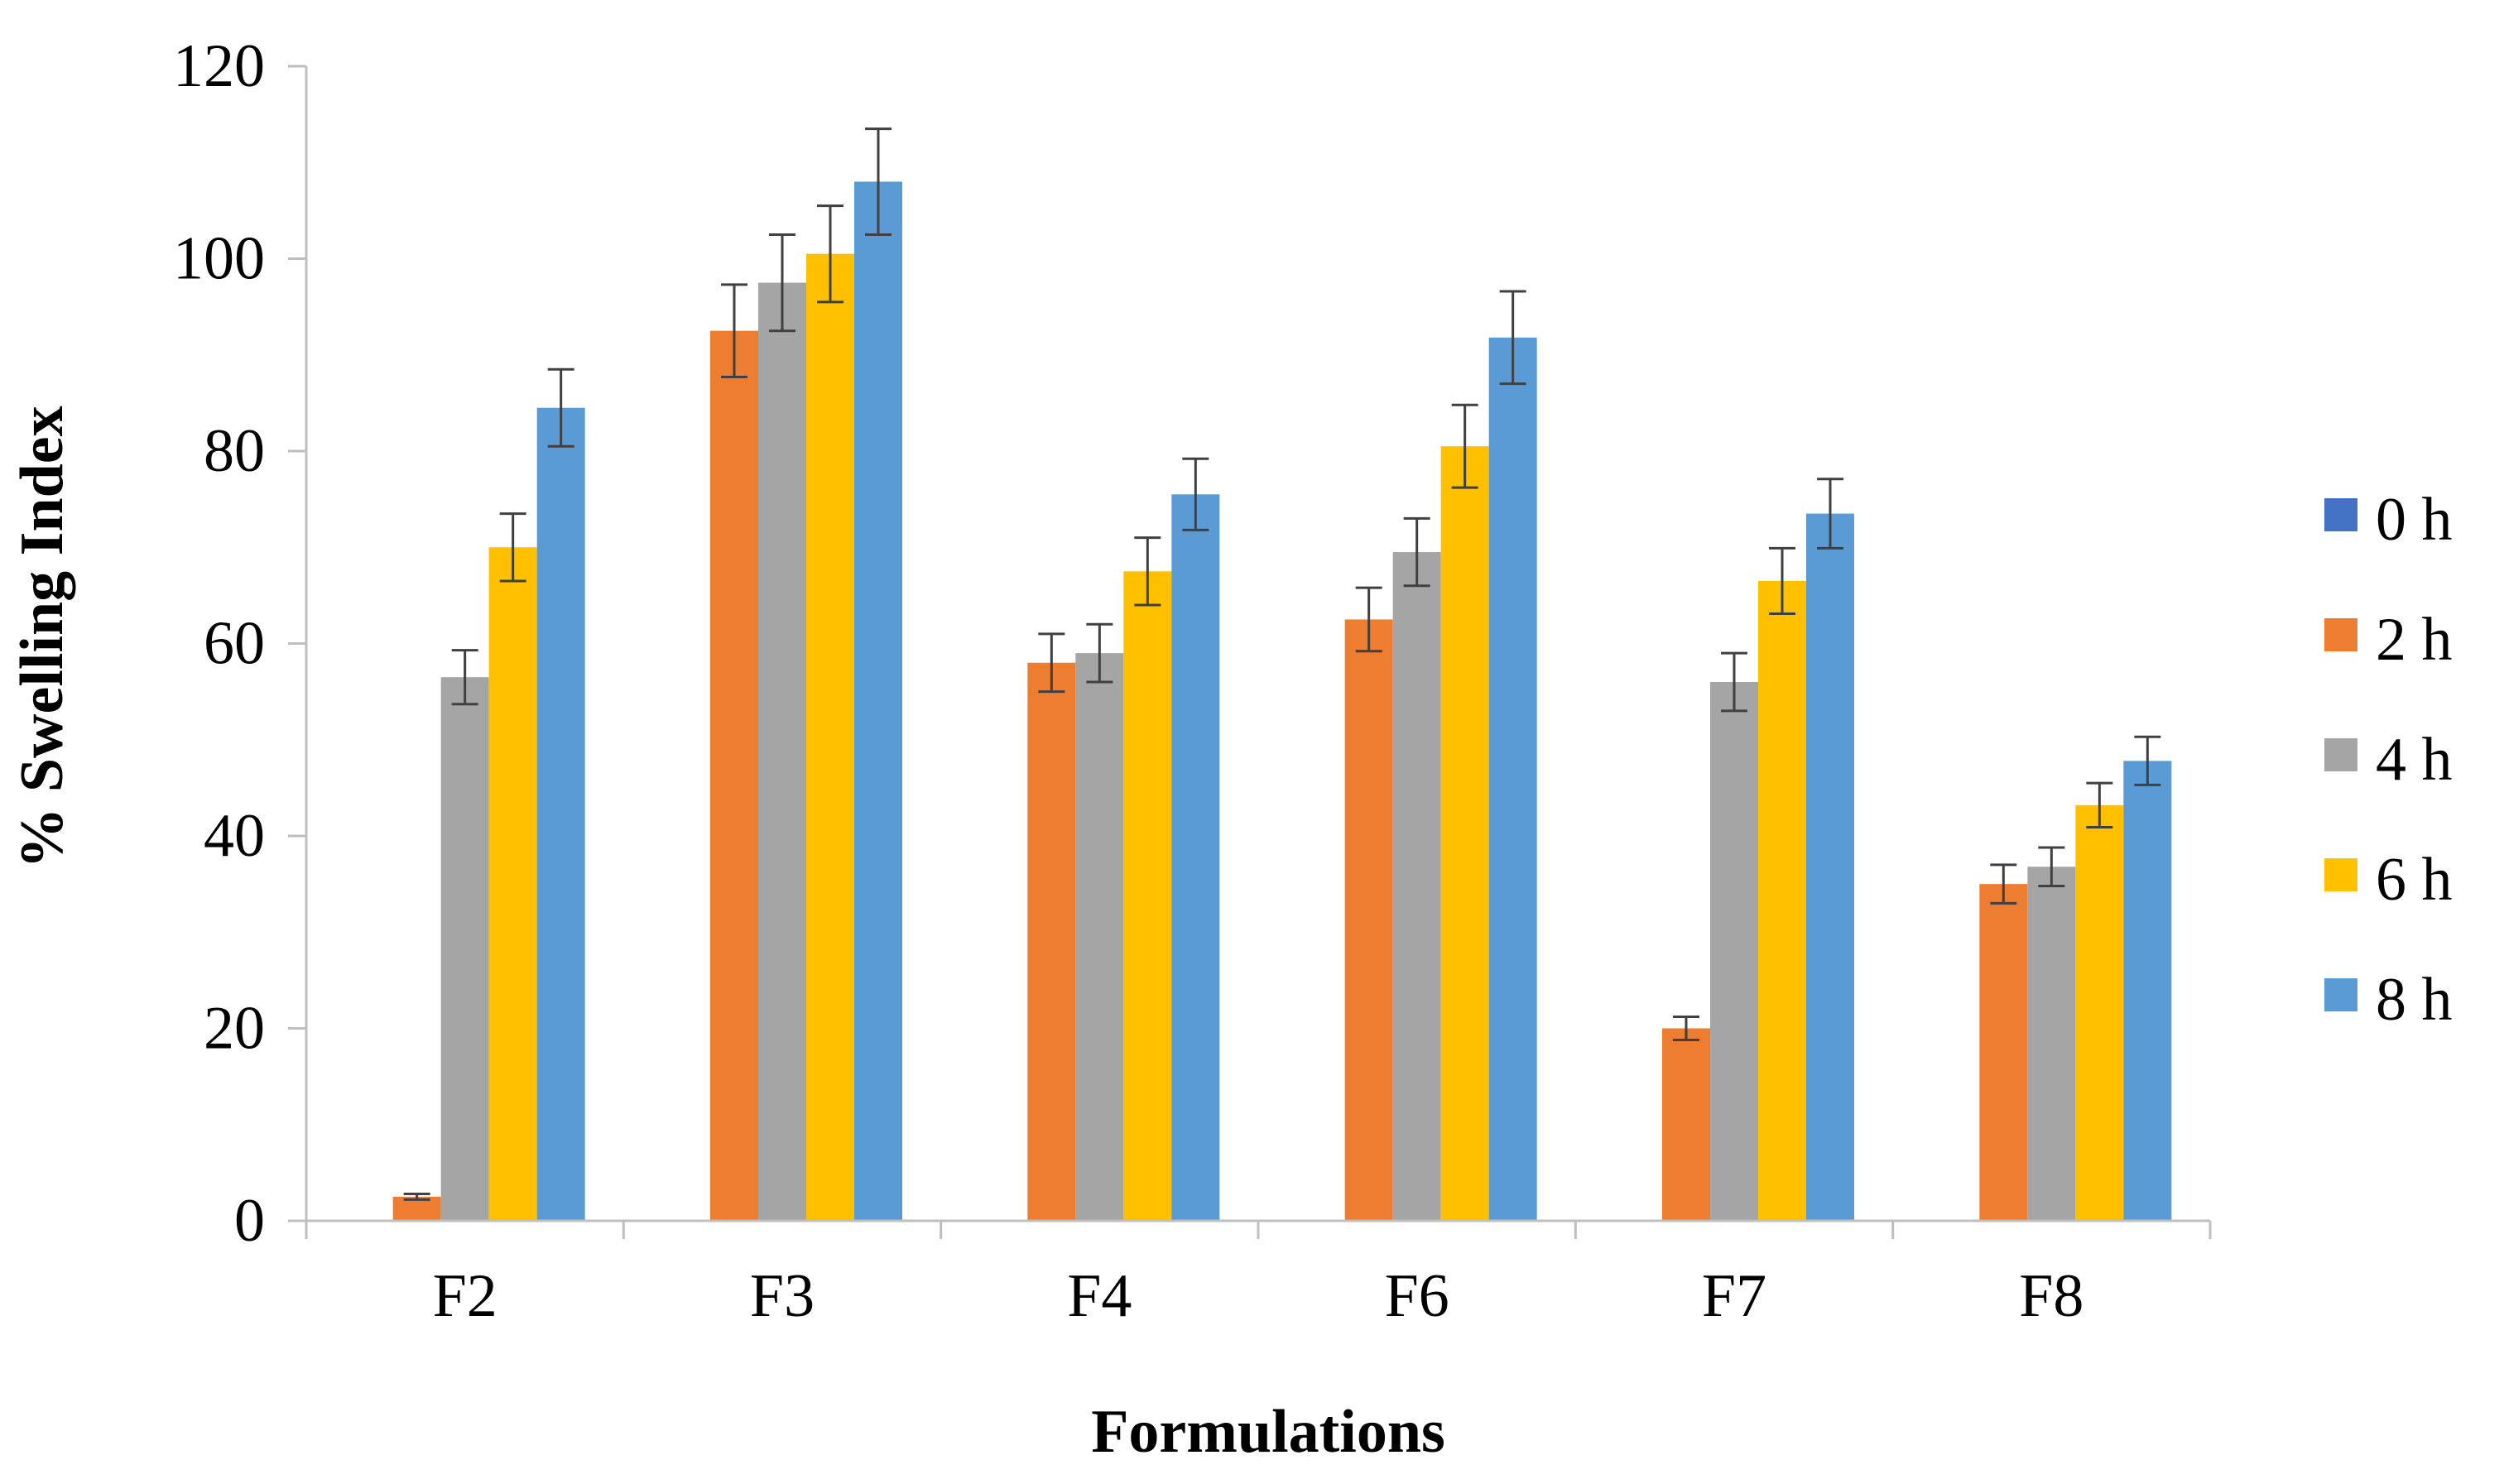 The image size is (2504, 1484). Describe the element at coordinates (219, 66) in the screenshot. I see `y-tick-label: 120` at that location.